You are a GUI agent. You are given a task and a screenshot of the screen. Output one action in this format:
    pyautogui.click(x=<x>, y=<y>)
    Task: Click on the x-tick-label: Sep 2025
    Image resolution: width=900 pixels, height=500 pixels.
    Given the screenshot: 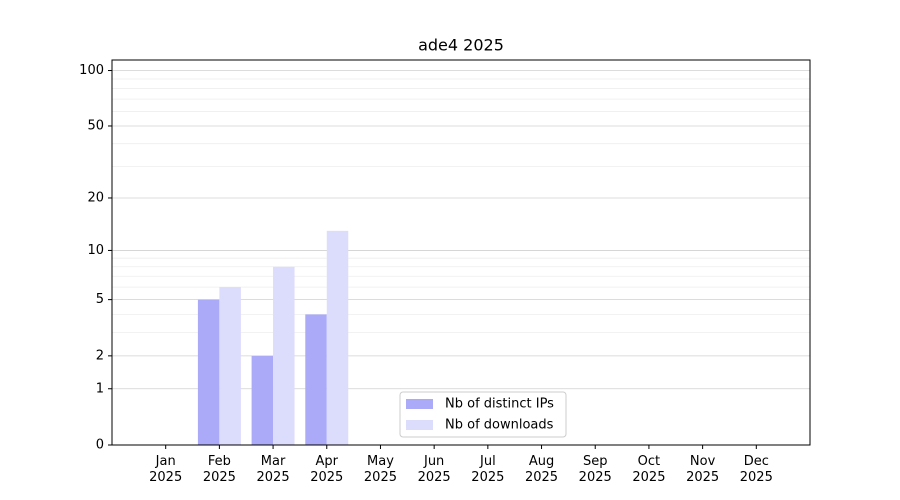 What is the action you would take?
    pyautogui.click(x=595, y=469)
    